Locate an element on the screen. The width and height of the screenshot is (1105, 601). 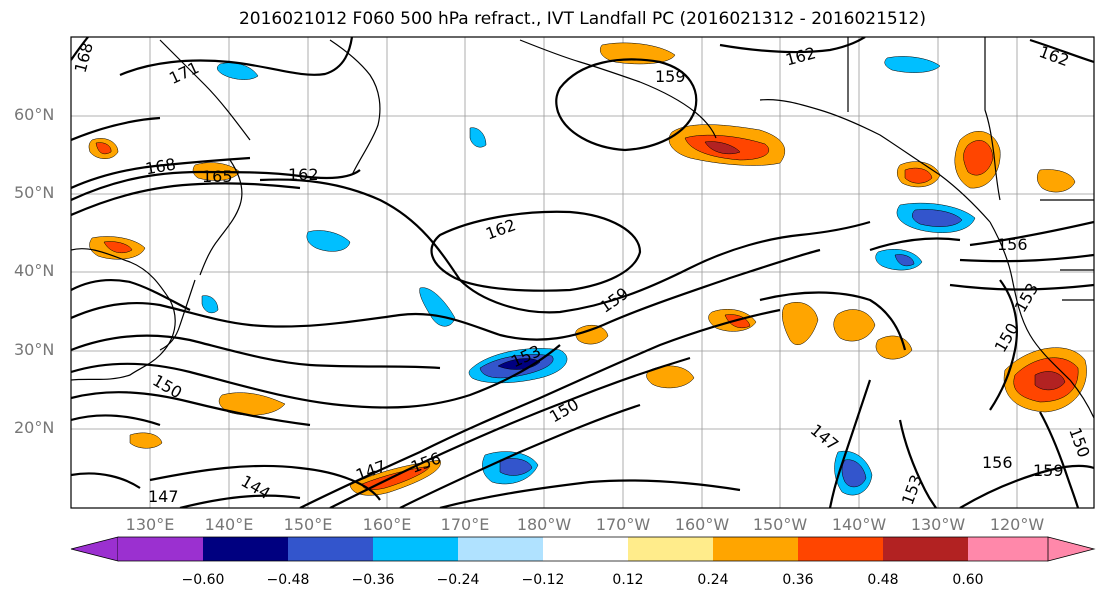
lat-label: 20°N is located at coordinates (34, 427).